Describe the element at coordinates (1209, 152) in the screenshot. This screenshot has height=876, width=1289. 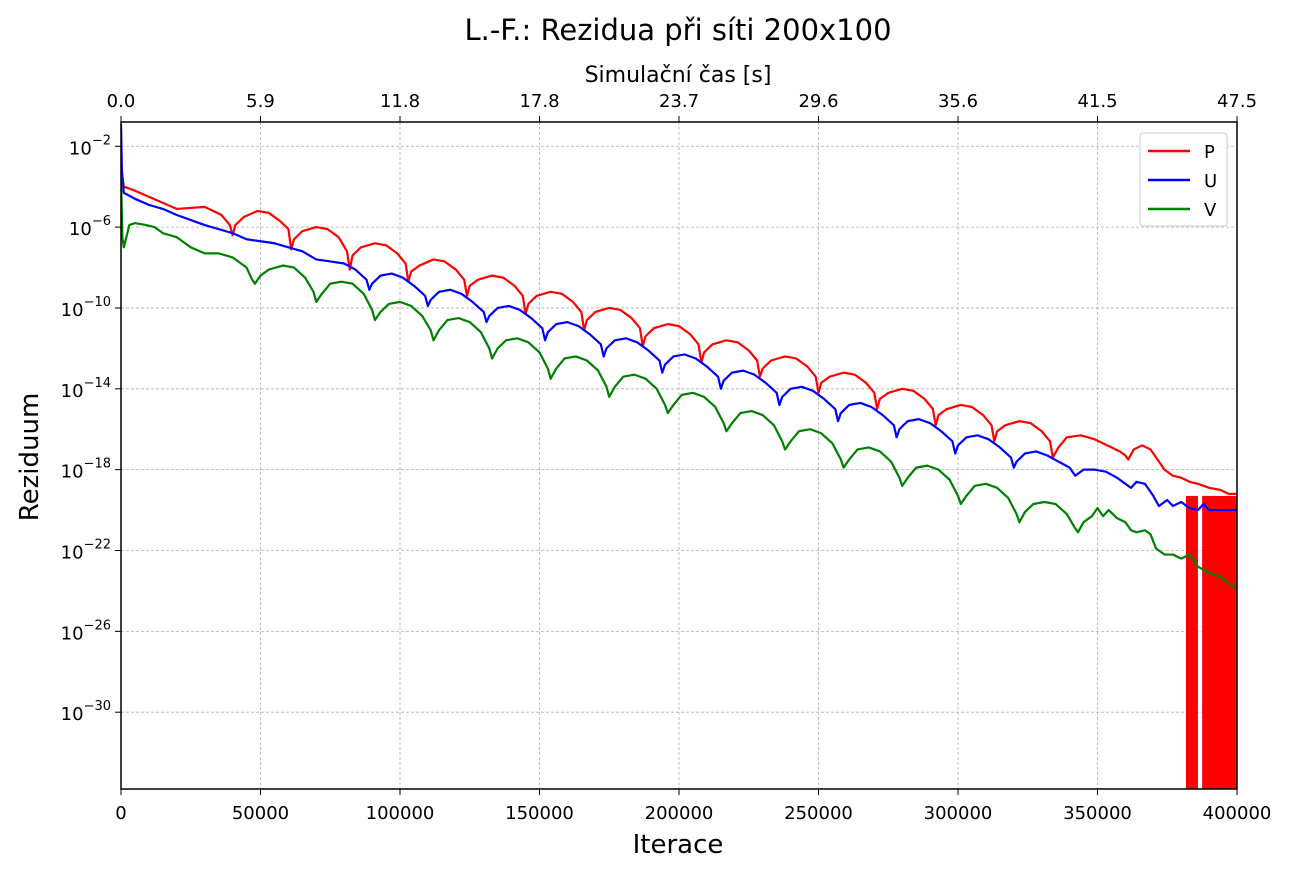
I see `legend-label: P` at that location.